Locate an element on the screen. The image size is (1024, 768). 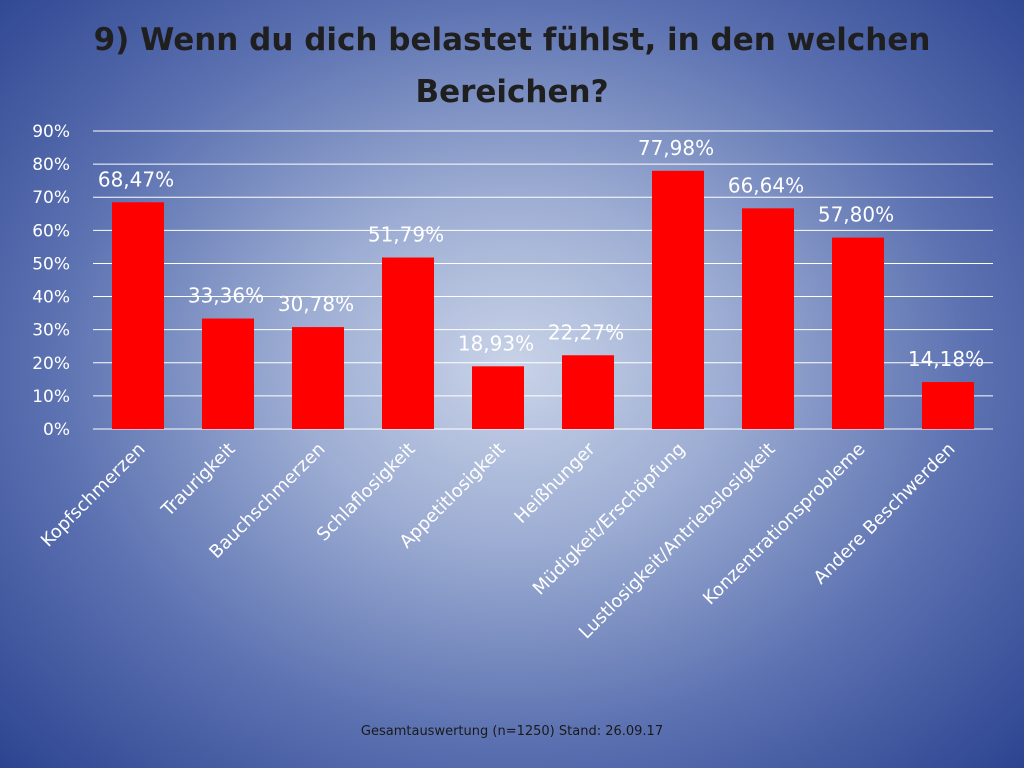
data-label: 18,93% is located at coordinates (496, 343).